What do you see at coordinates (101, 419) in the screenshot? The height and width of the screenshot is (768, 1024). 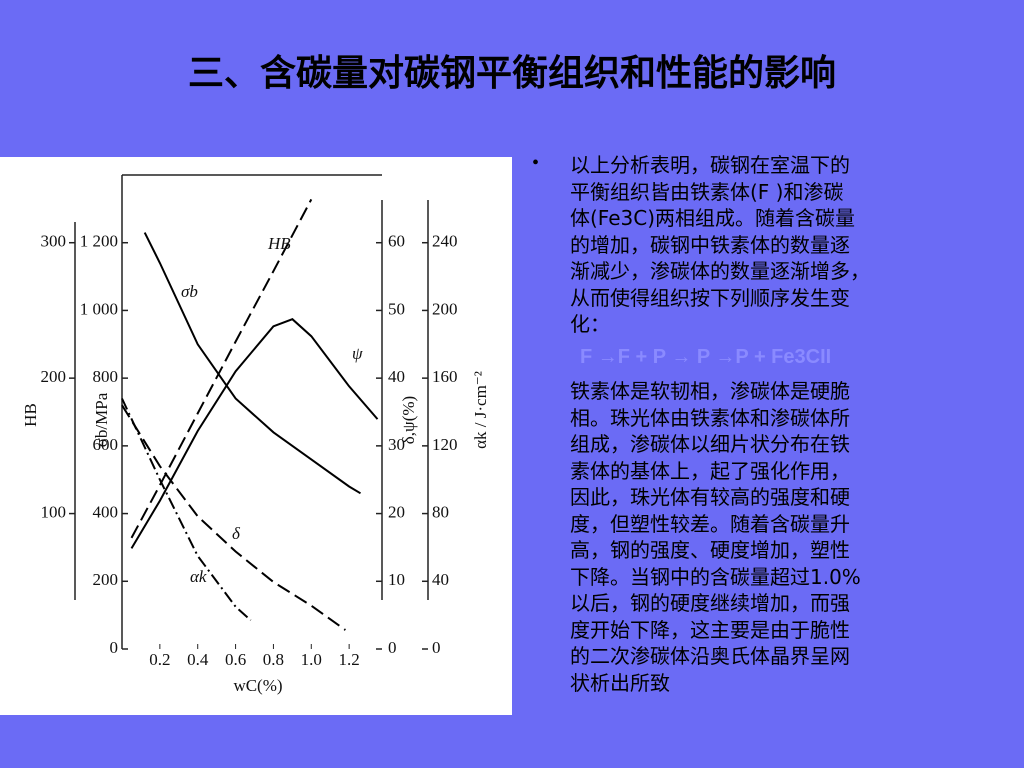 I see `axis-title: σb/MPa` at bounding box center [101, 419].